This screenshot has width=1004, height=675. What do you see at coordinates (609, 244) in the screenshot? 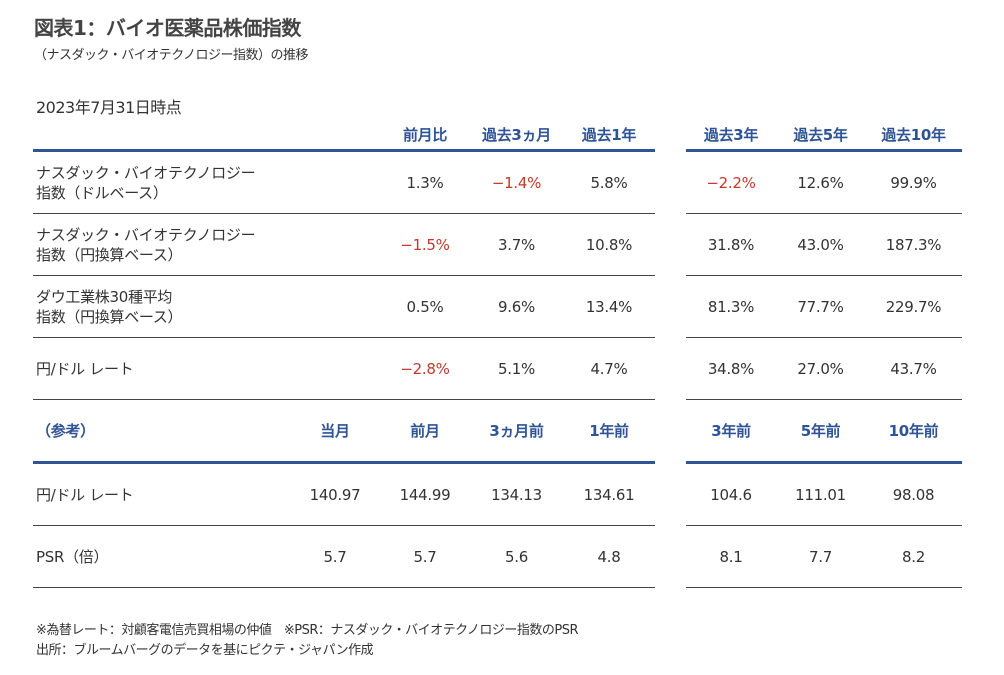
I see `value-cell: 10.8%` at bounding box center [609, 244].